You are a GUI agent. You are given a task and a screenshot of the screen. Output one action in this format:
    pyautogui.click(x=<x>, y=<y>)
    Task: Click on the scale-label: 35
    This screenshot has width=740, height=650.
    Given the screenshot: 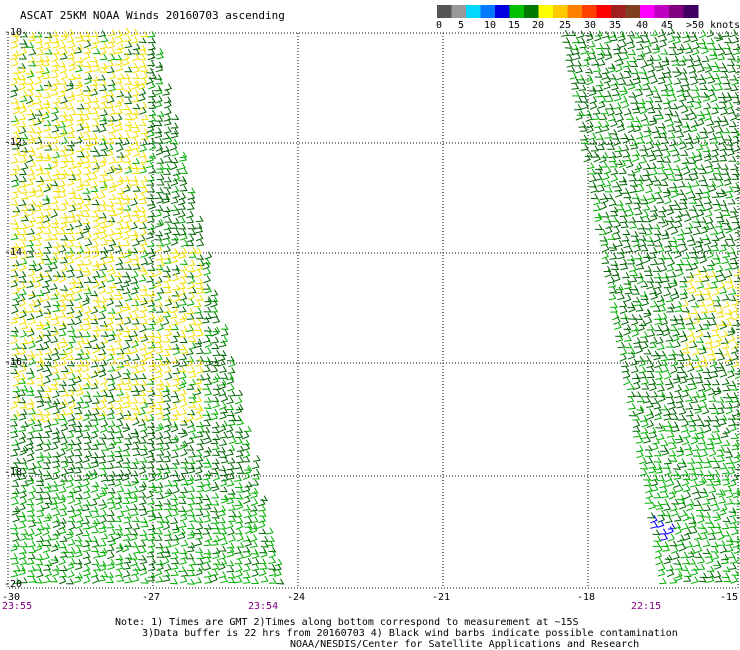 What is the action you would take?
    pyautogui.click(x=615, y=25)
    